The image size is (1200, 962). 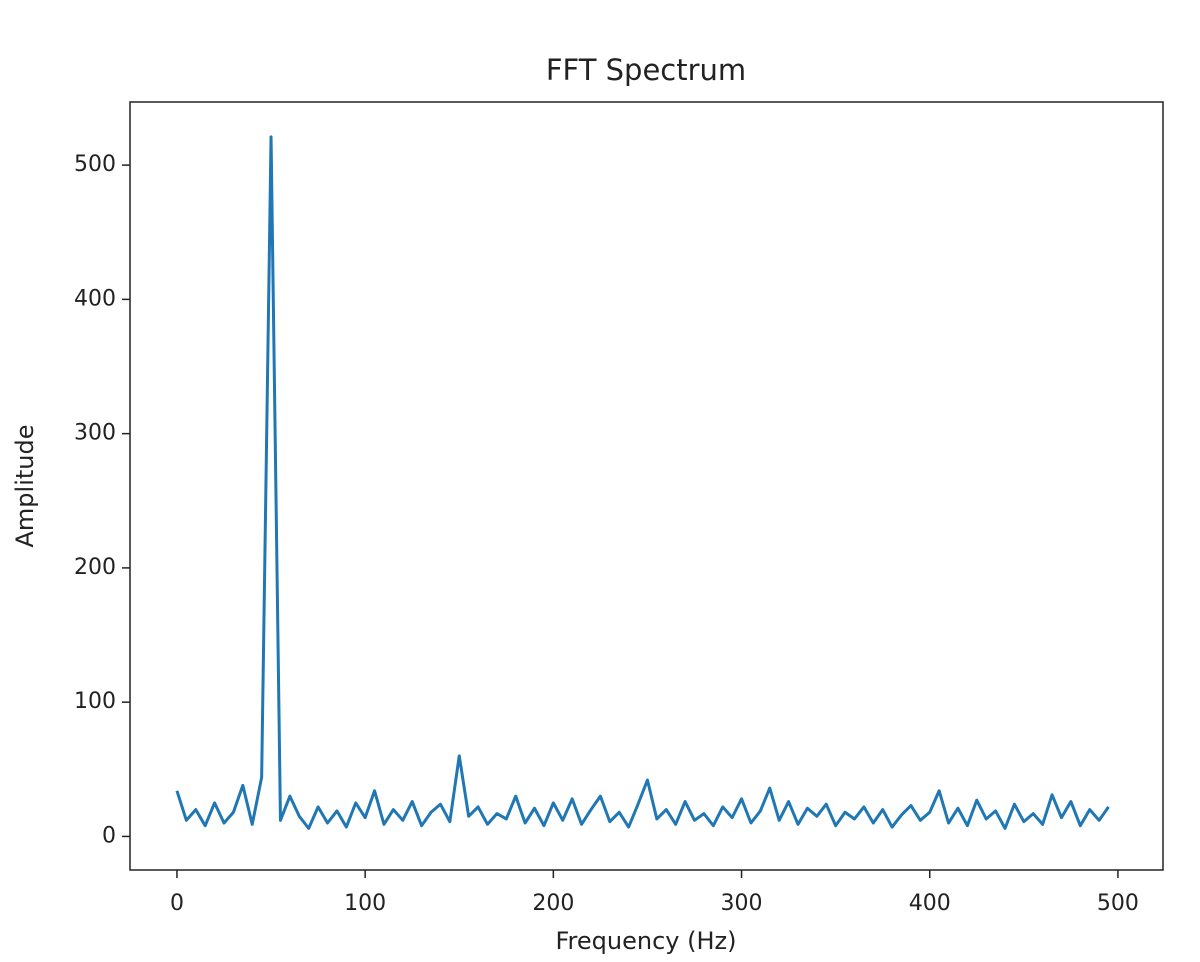 What do you see at coordinates (553, 903) in the screenshot?
I see `x-tick-label: 200` at bounding box center [553, 903].